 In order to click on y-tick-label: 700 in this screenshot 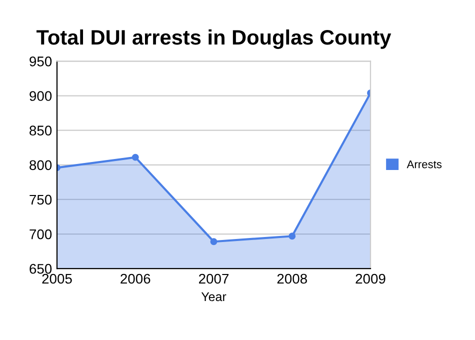, I will do `click(41, 234)`.